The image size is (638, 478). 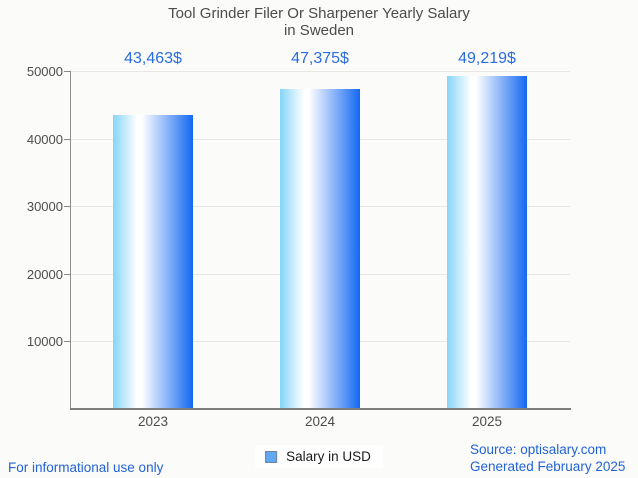 I want to click on y-tick-label: 20000, so click(x=44, y=274).